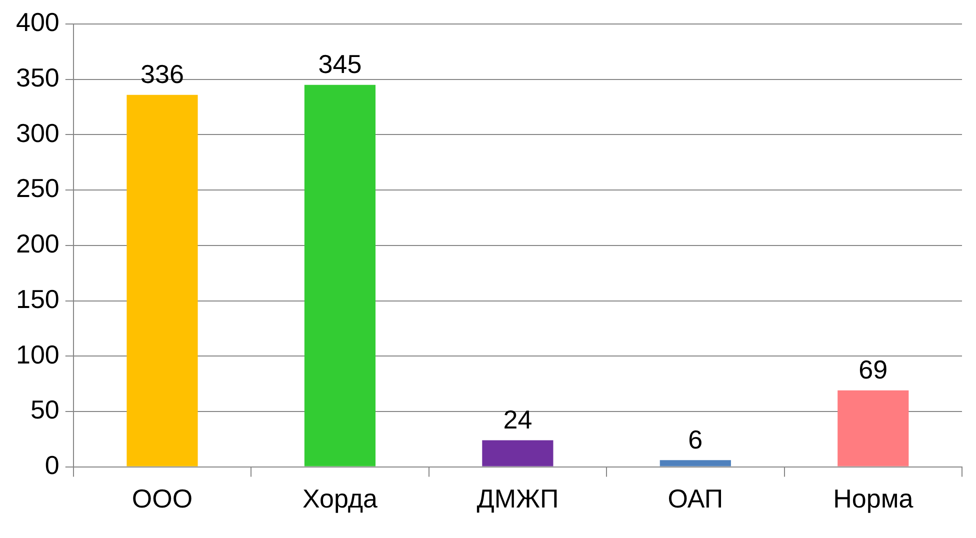  Describe the element at coordinates (38, 77) in the screenshot. I see `y-tick-label: 350` at that location.